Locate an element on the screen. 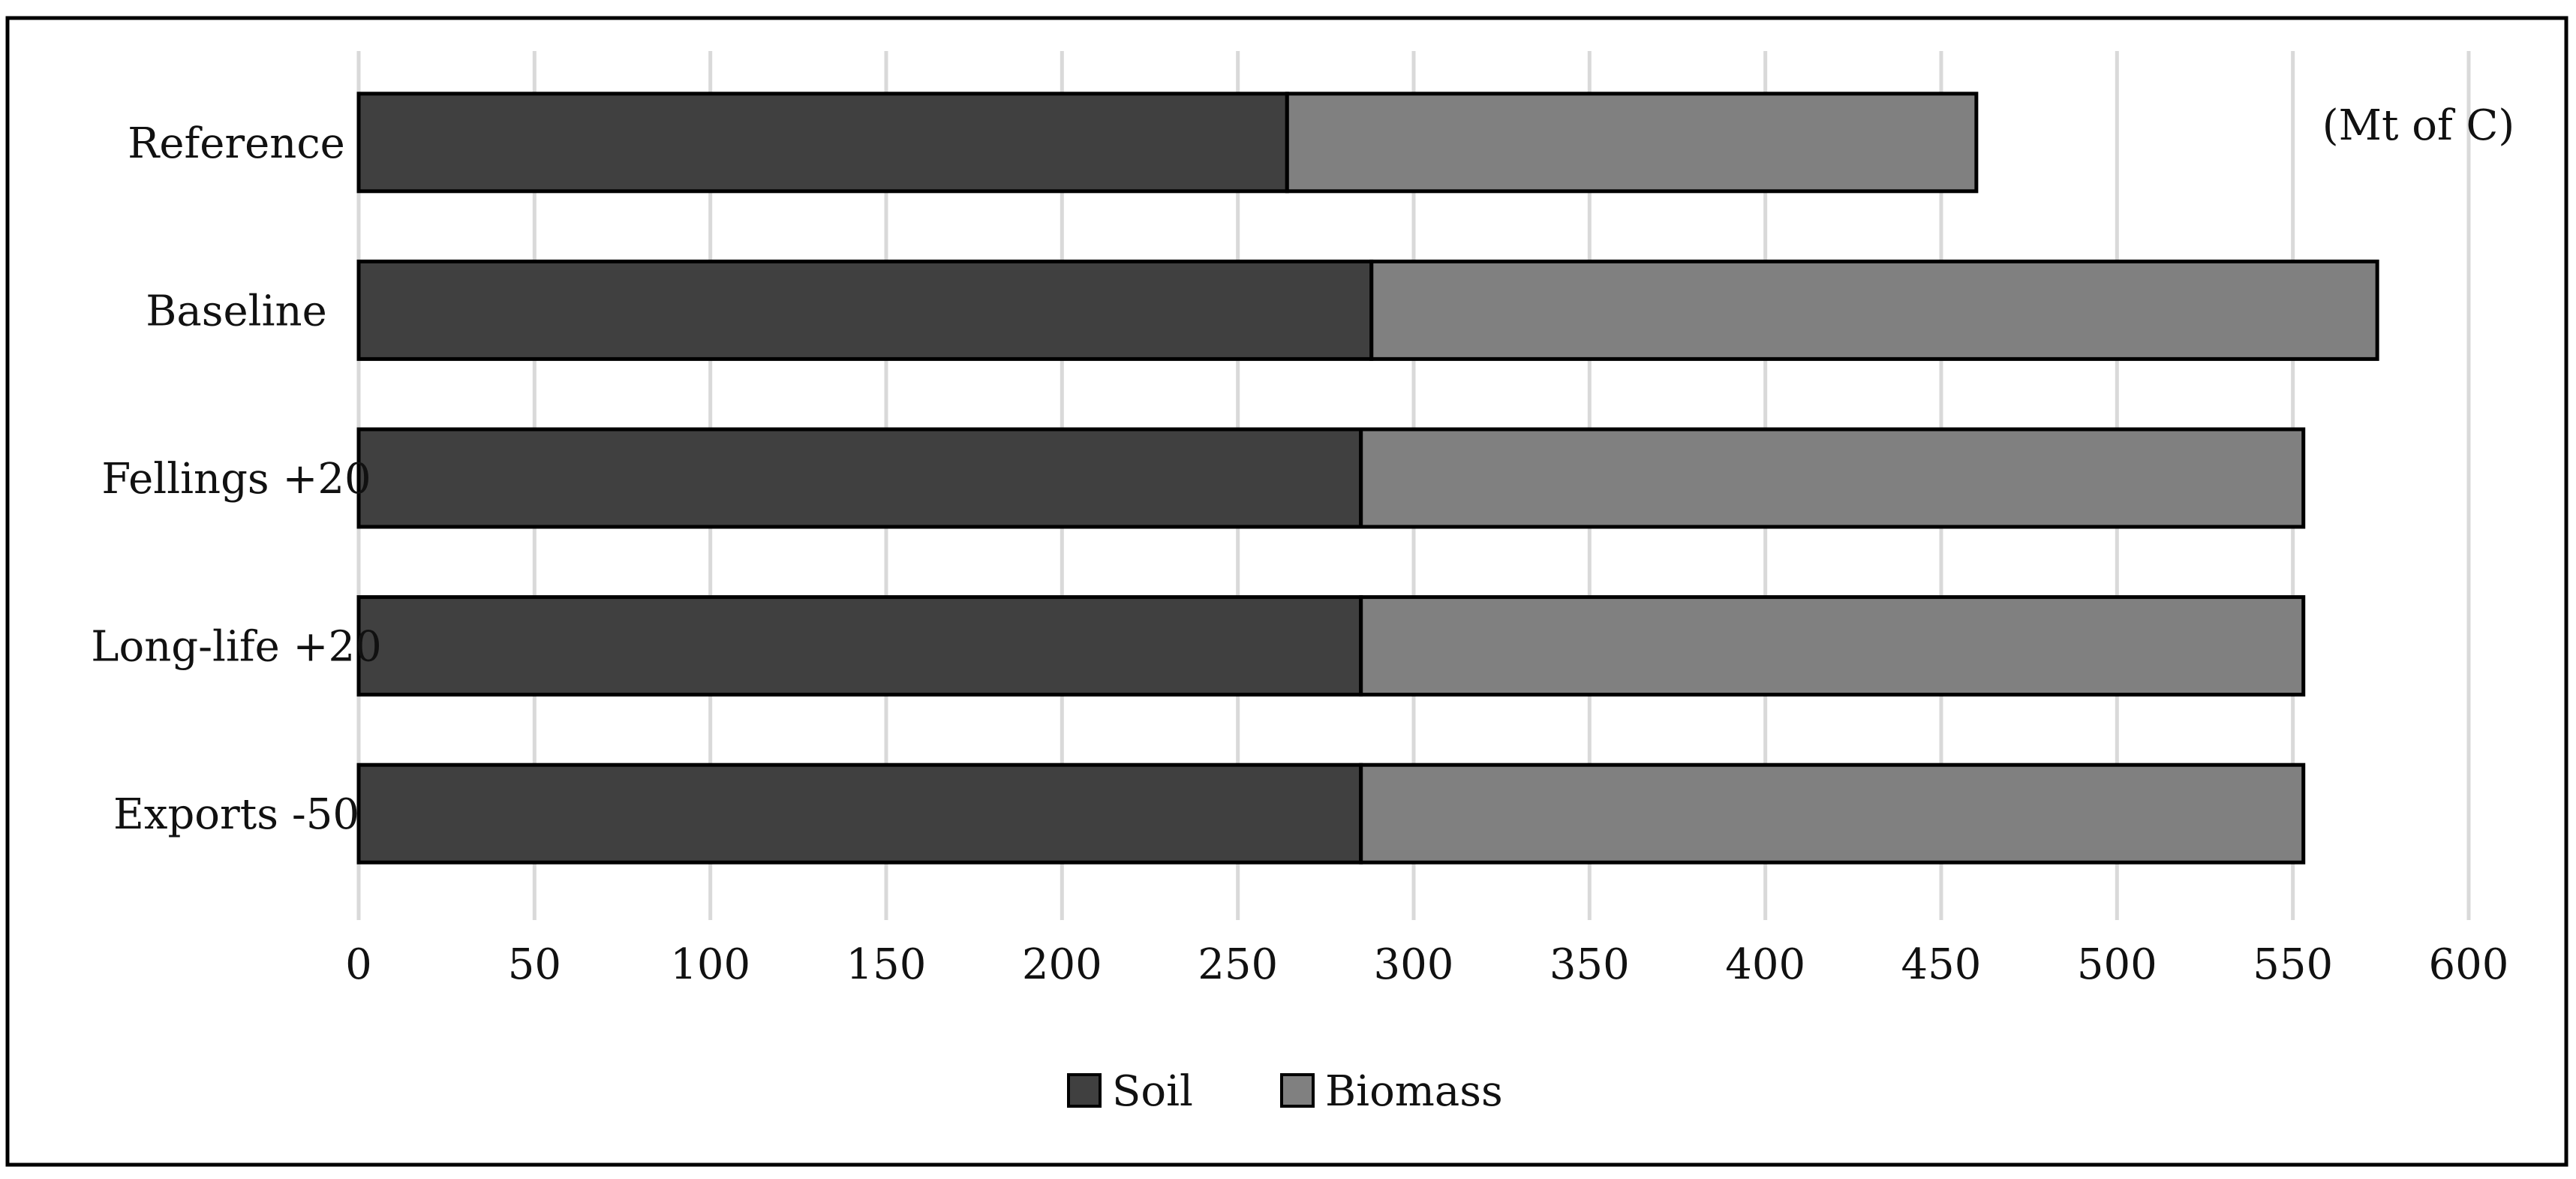 The width and height of the screenshot is (2576, 1179). legend-label: Biomass is located at coordinates (1414, 1092).